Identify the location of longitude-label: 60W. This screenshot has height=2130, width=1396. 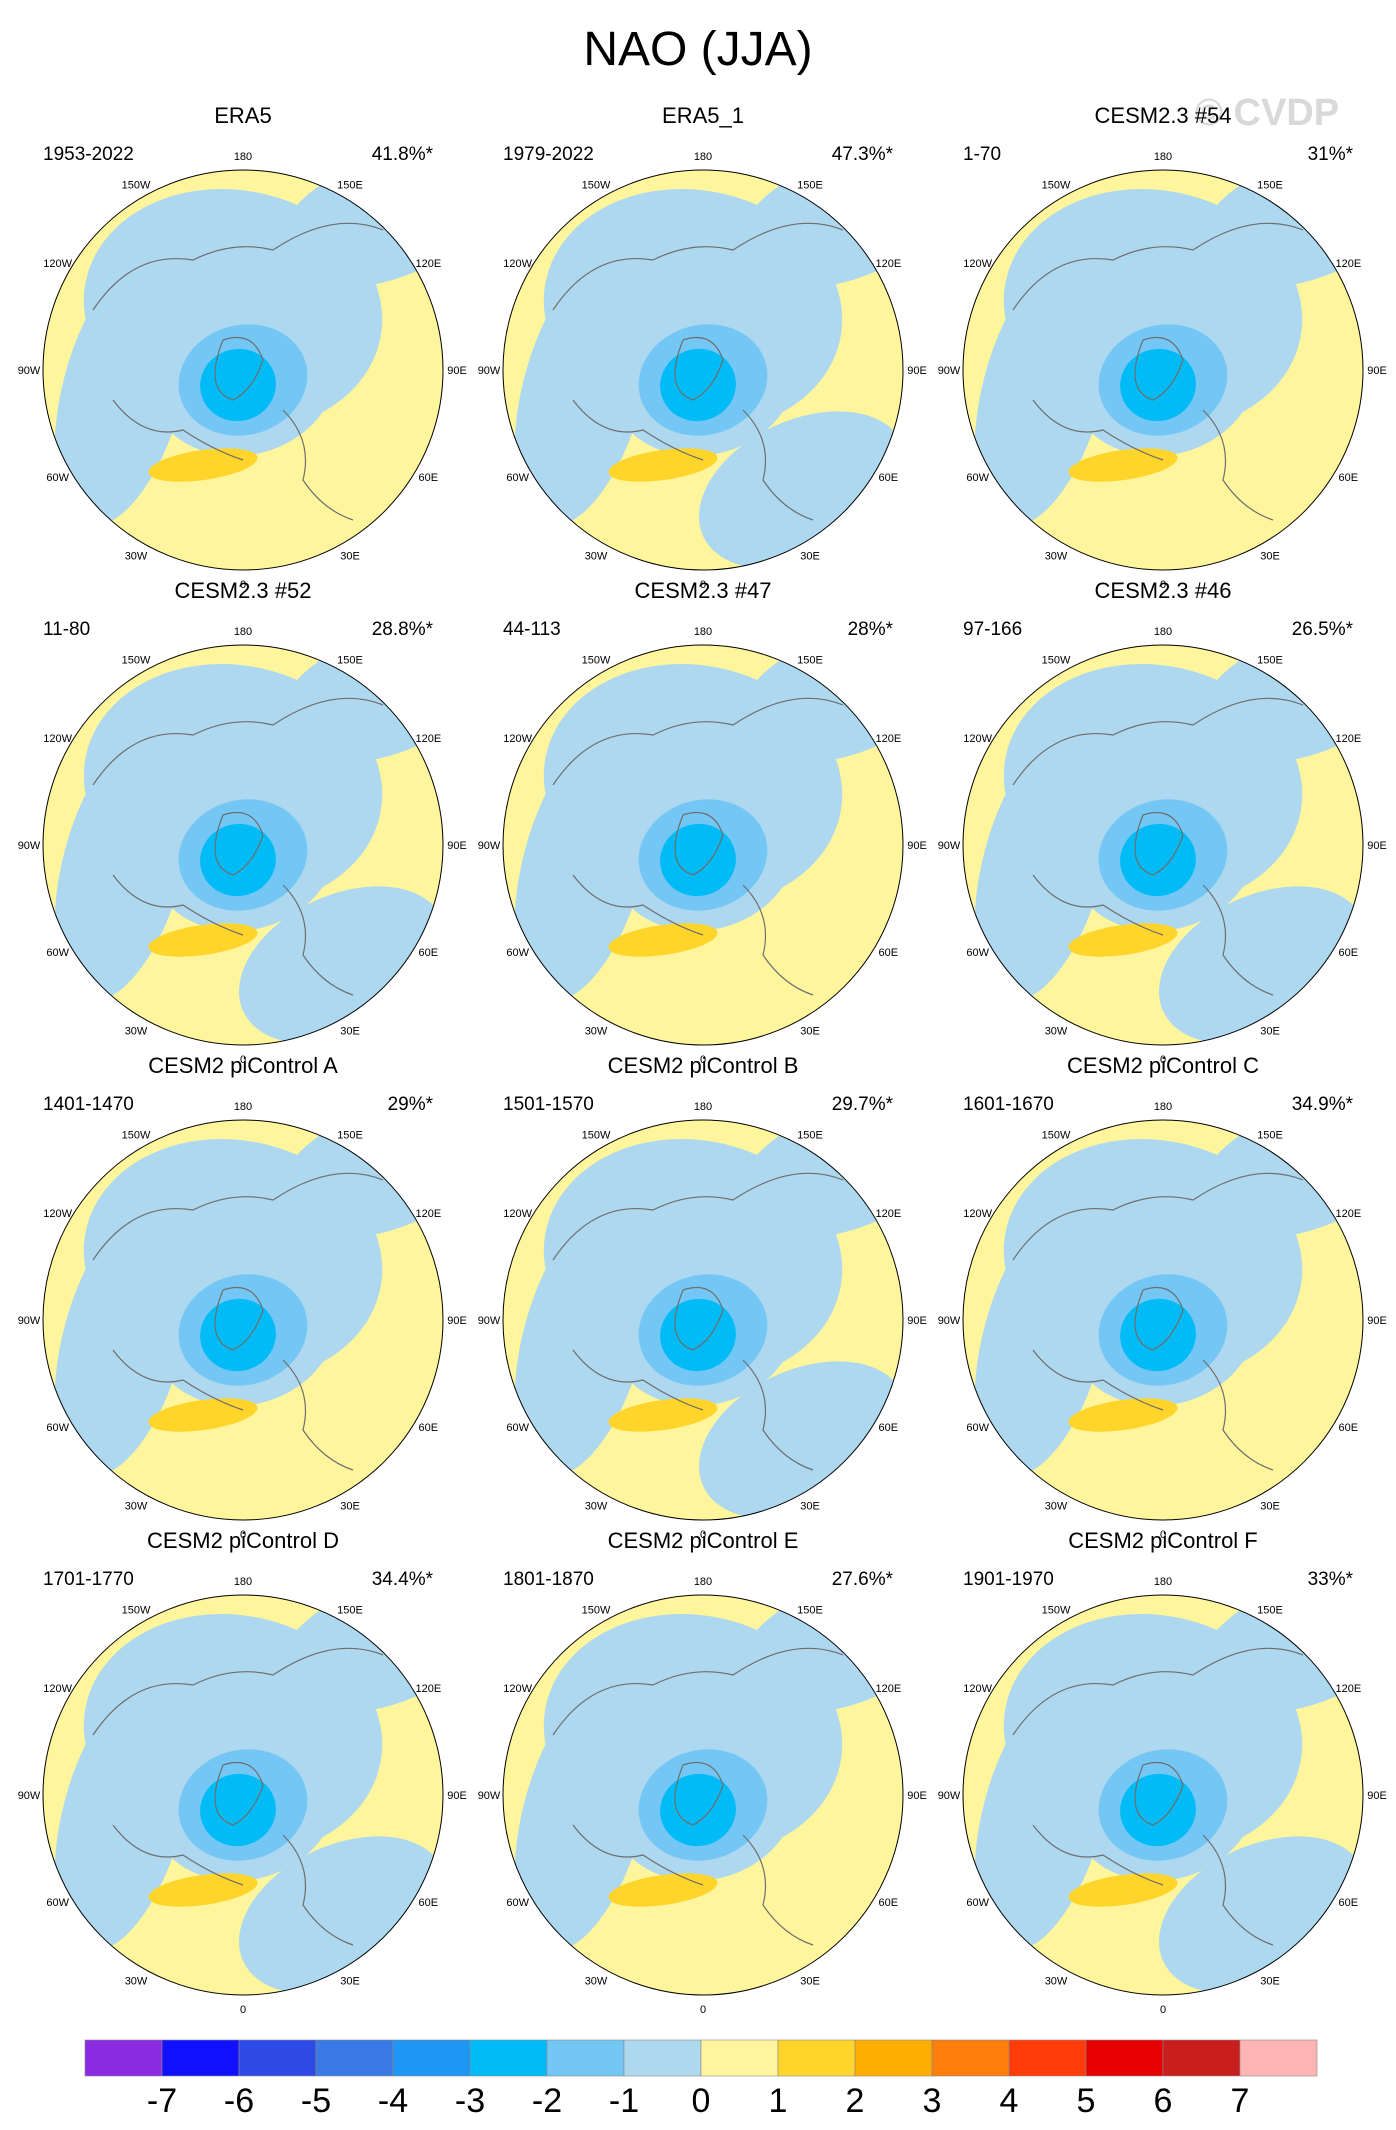
(57, 1903).